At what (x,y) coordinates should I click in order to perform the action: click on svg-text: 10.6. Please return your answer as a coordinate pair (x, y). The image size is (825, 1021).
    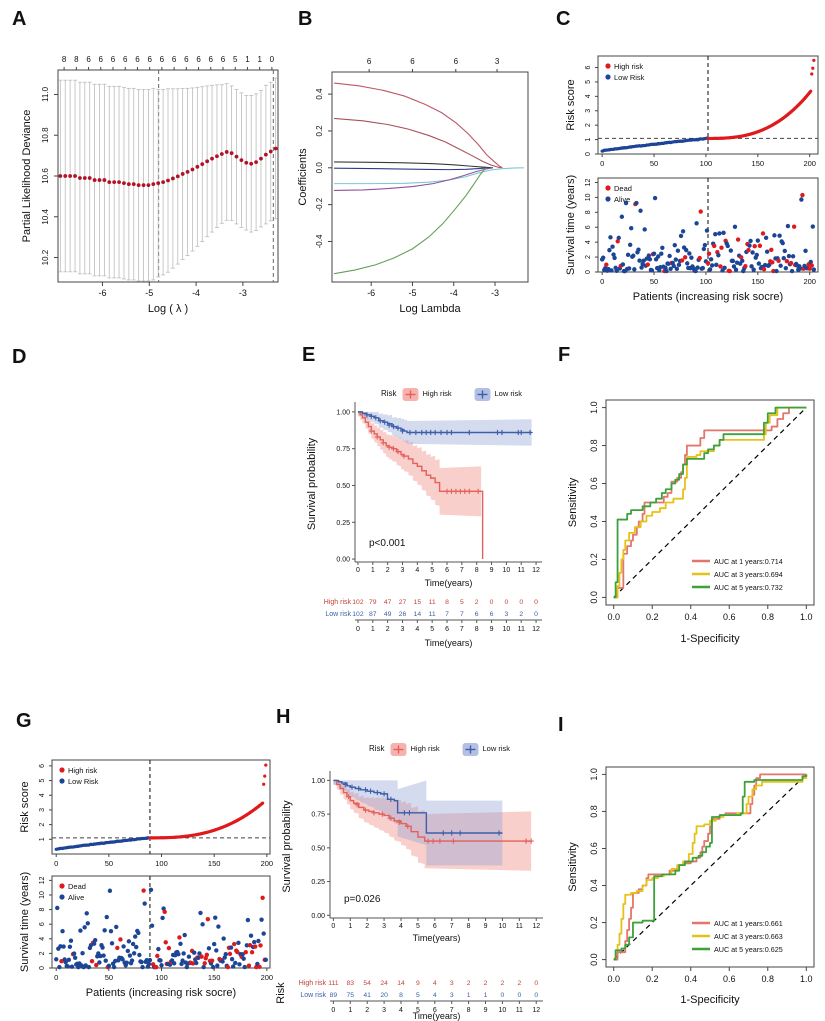
    Looking at the image, I should click on (45, 176).